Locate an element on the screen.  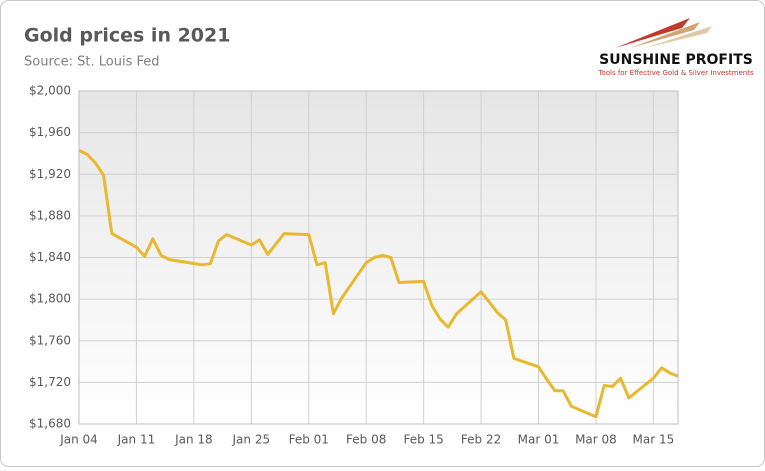
x-tick-label: Feb 22 is located at coordinates (481, 440).